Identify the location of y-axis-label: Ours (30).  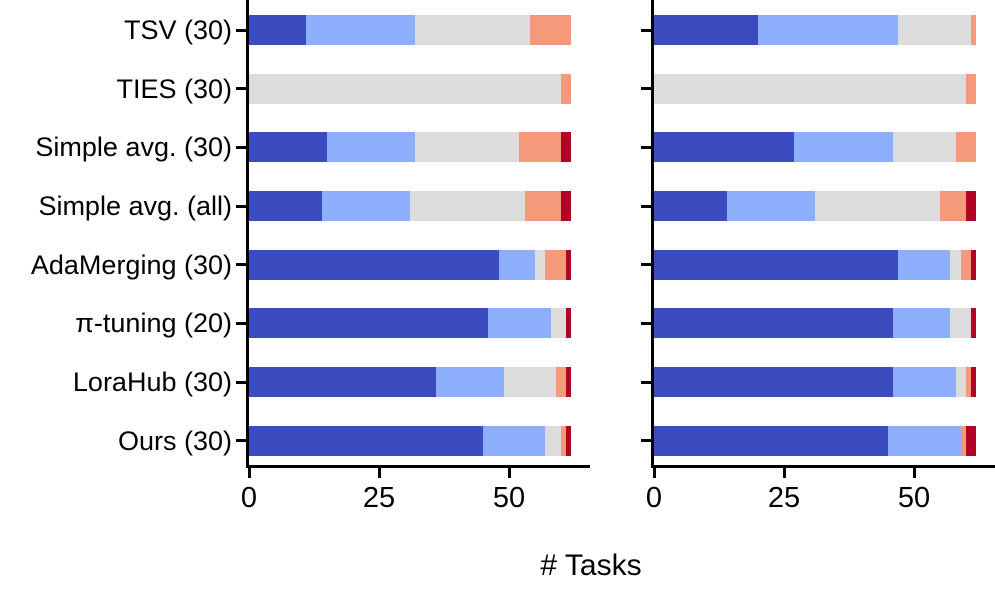
(174, 440).